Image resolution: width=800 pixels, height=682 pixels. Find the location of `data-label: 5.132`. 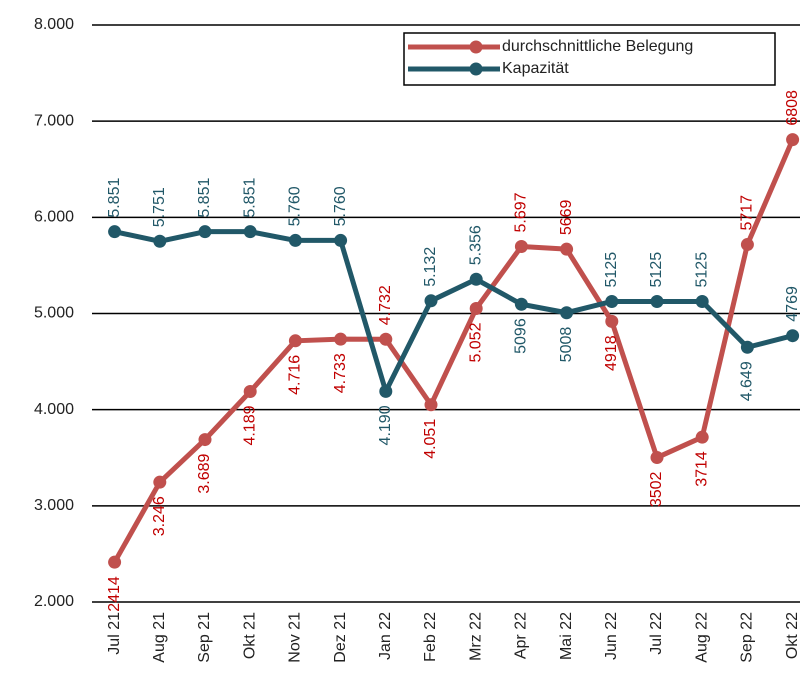

data-label: 5.132 is located at coordinates (430, 267).